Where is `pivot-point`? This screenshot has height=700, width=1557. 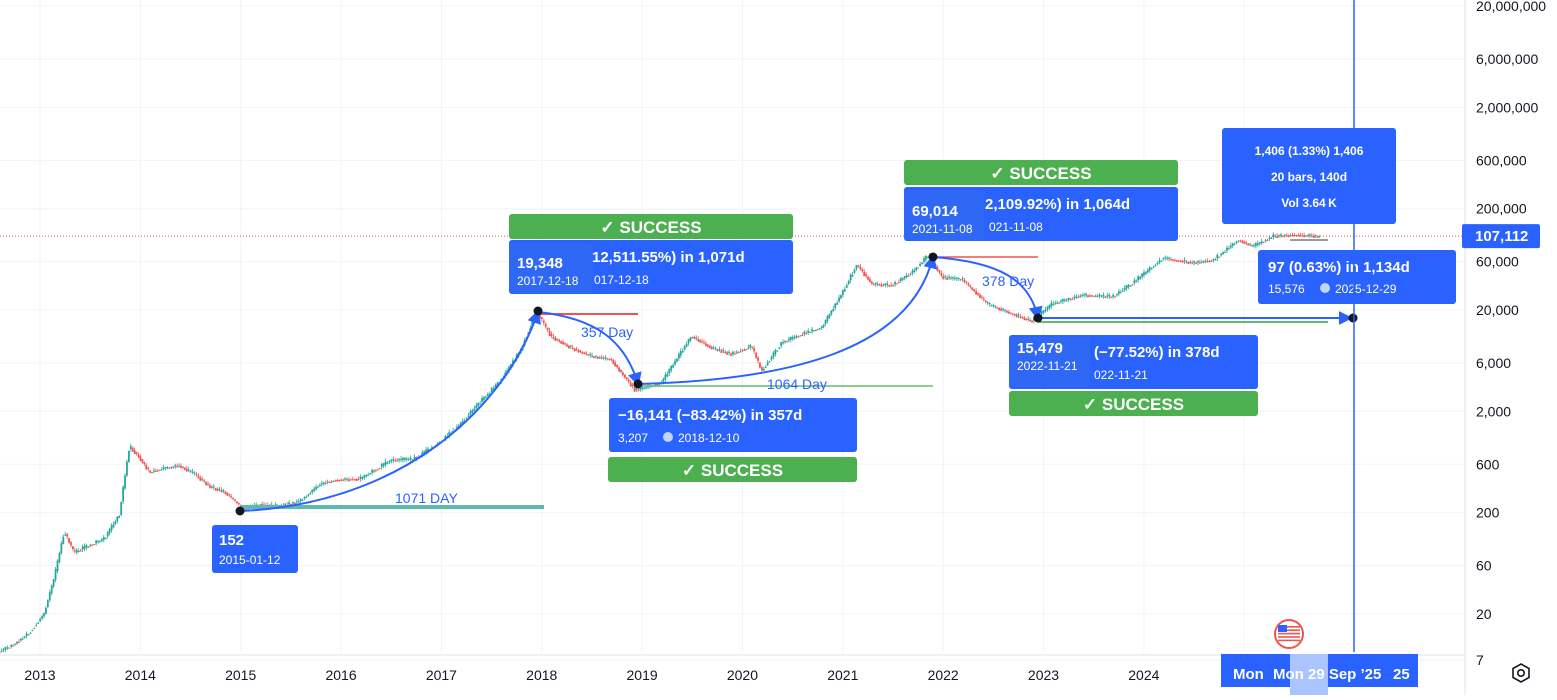
pivot-point is located at coordinates (1038, 318).